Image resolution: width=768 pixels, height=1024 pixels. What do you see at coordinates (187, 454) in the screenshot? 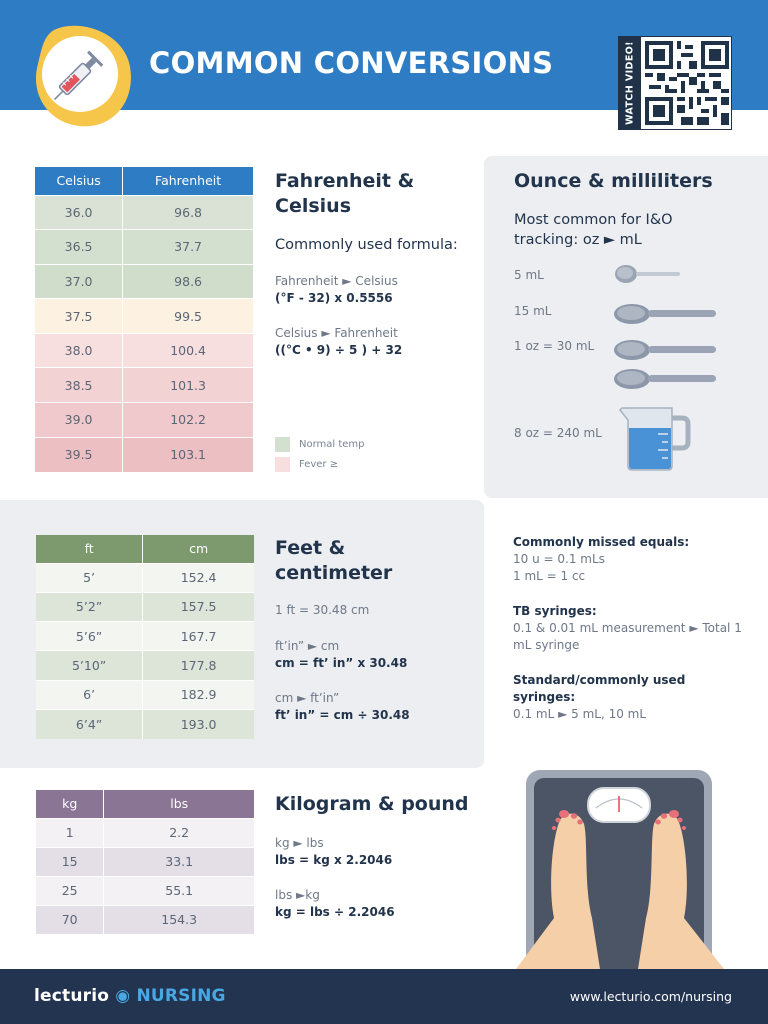
I see `table-cell-f: 103.1` at bounding box center [187, 454].